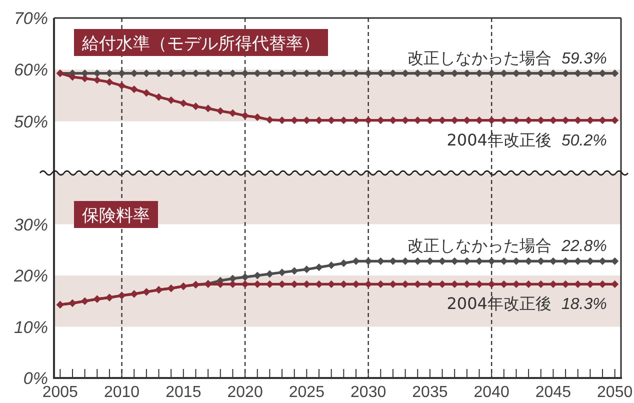  I want to click on series-label: 改正しなかった場合, so click(479, 58).